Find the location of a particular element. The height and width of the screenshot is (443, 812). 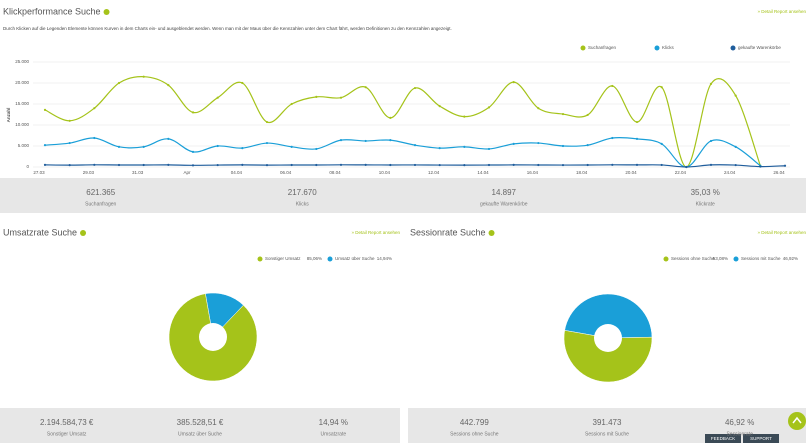

scroll-top-button is located at coordinates (797, 421).